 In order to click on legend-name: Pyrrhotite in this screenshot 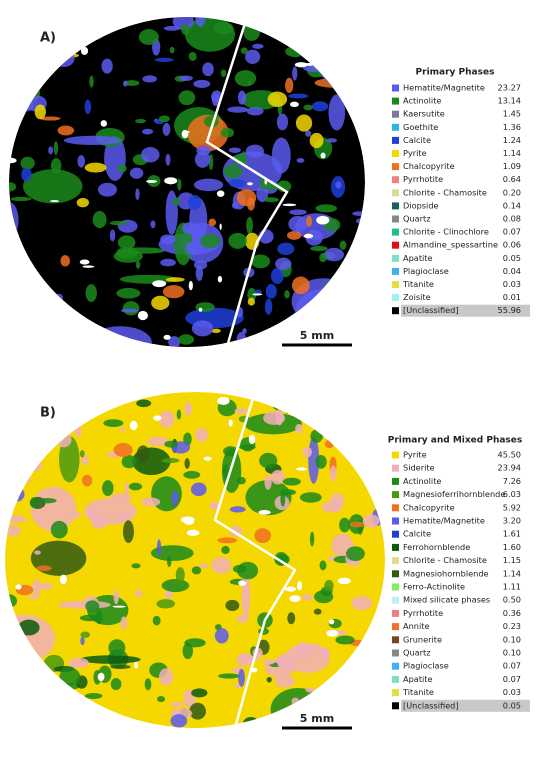, I will do `click(423, 613)`.